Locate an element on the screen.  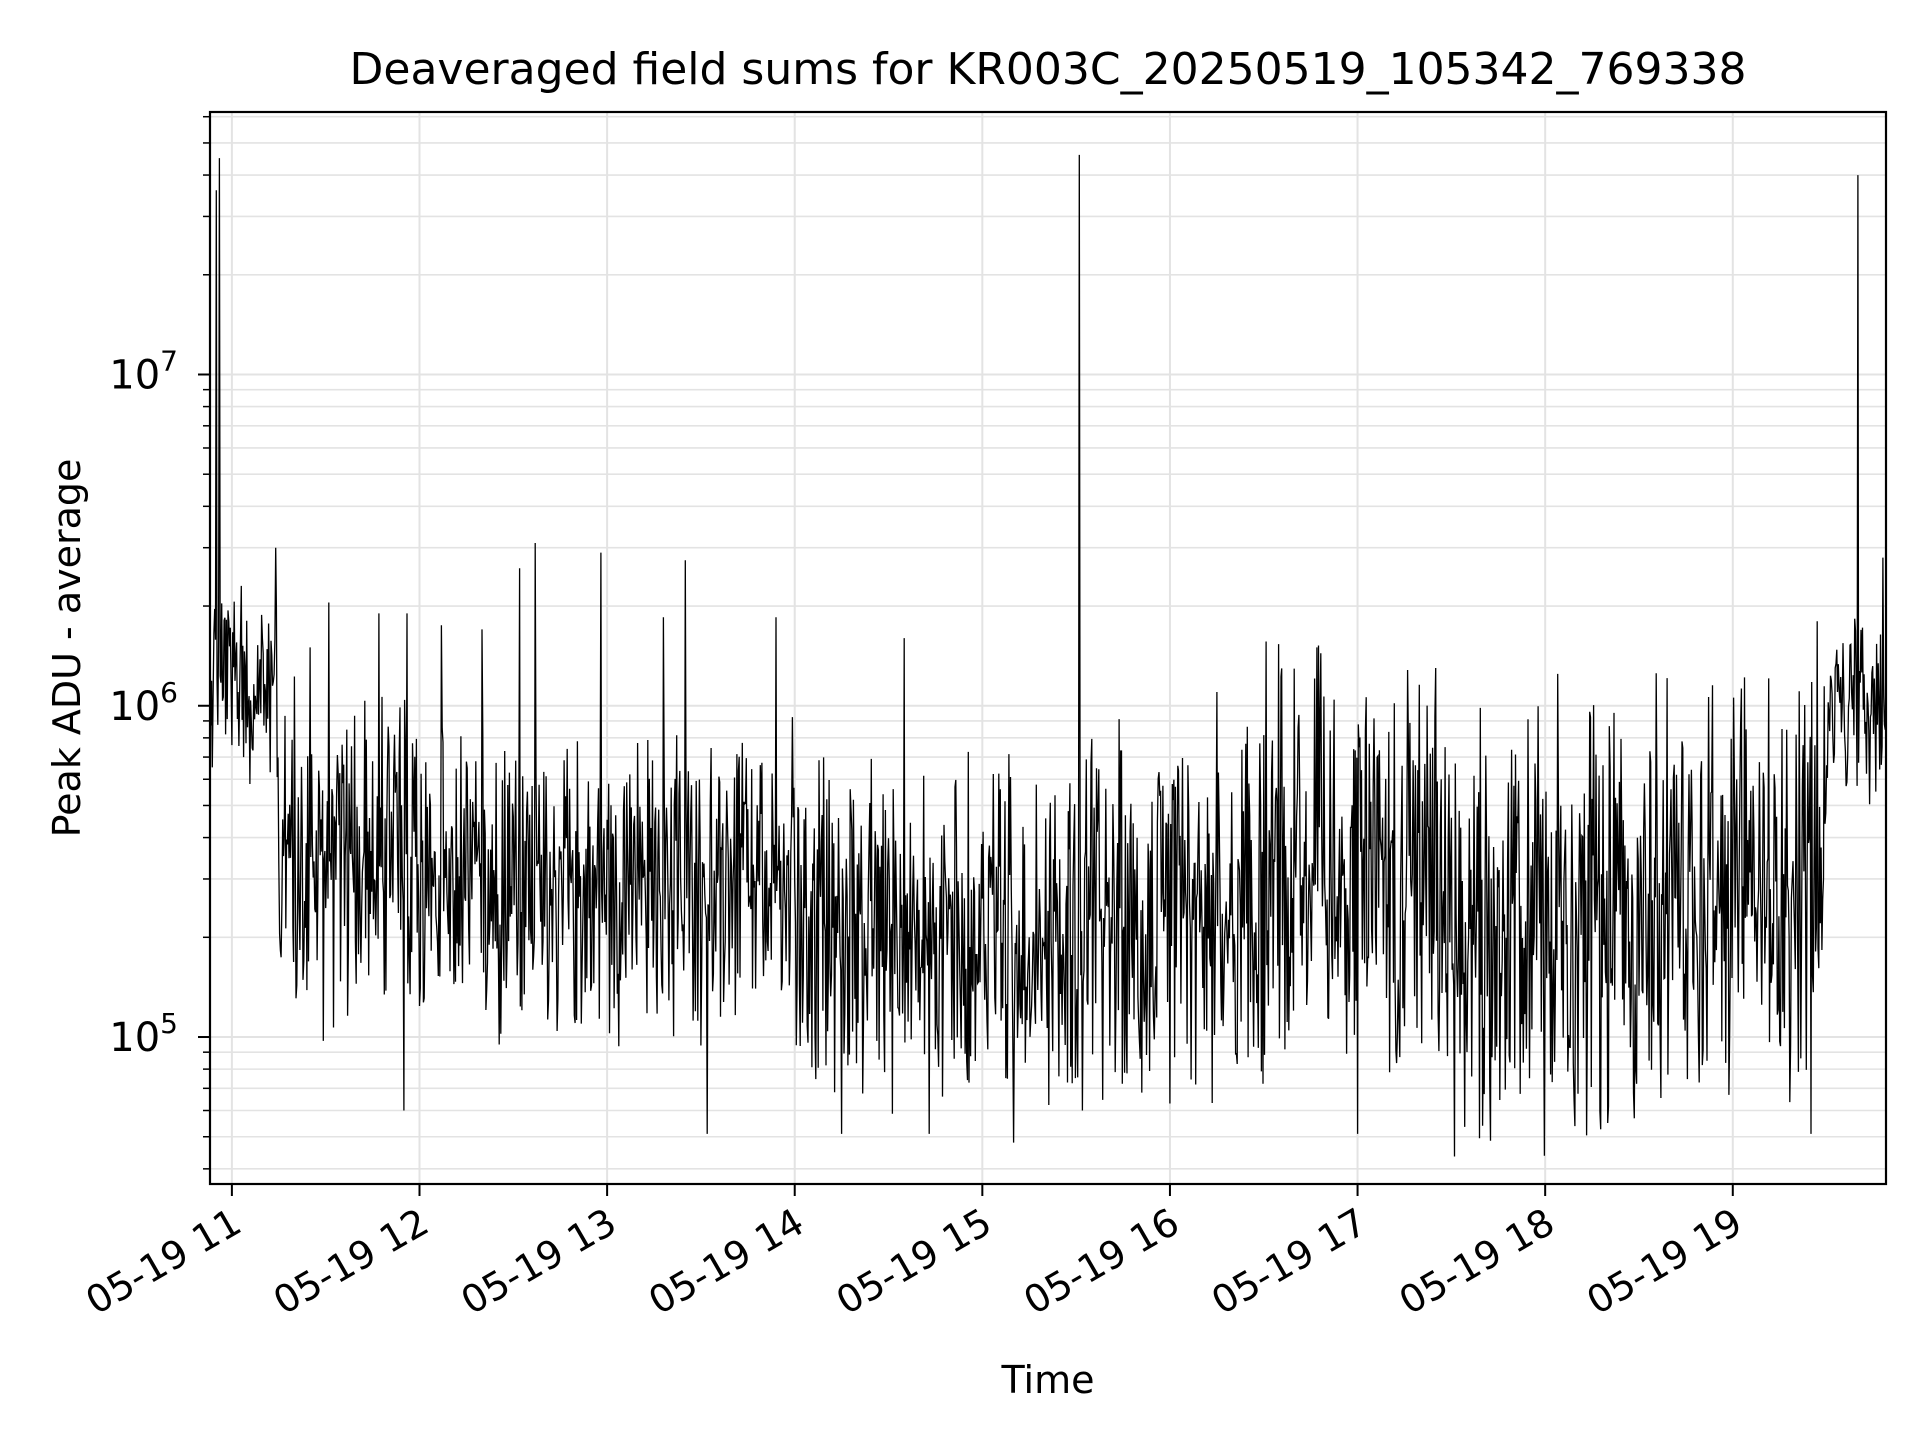
y-tick-label: 10⁵ is located at coordinates (143, 1034).